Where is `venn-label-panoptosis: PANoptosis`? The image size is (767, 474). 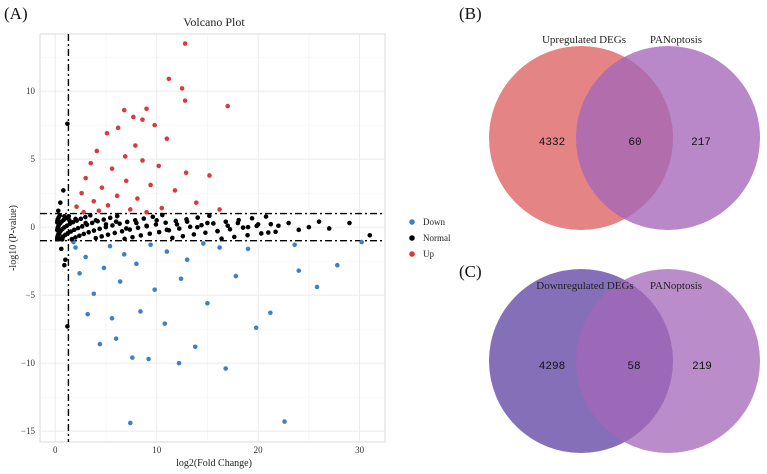 venn-label-panoptosis: PANoptosis is located at coordinates (676, 40).